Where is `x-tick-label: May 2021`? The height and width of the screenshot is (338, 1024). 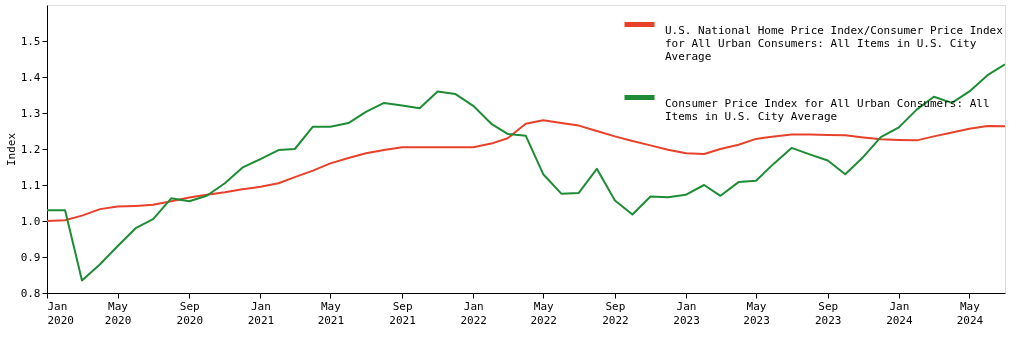 x-tick-label: May 2021 is located at coordinates (331, 313).